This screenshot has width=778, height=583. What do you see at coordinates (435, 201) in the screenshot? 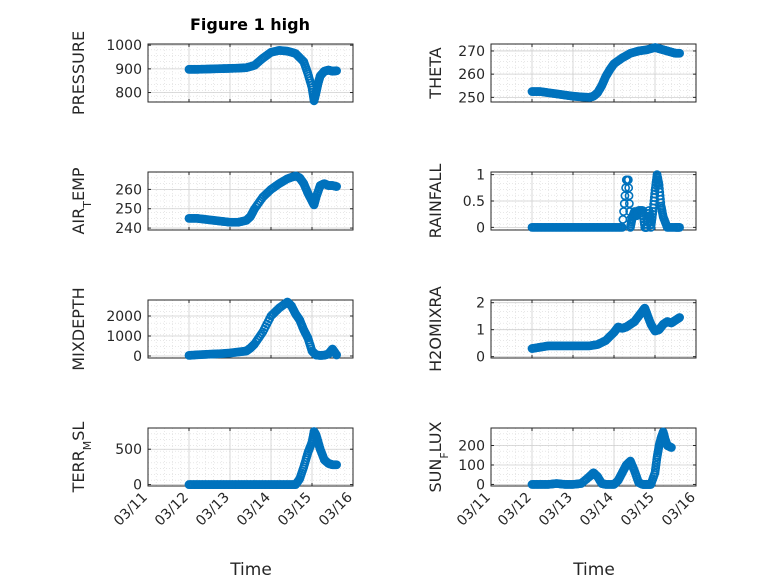
I see `y-axis-label: RAINFALL` at bounding box center [435, 201].